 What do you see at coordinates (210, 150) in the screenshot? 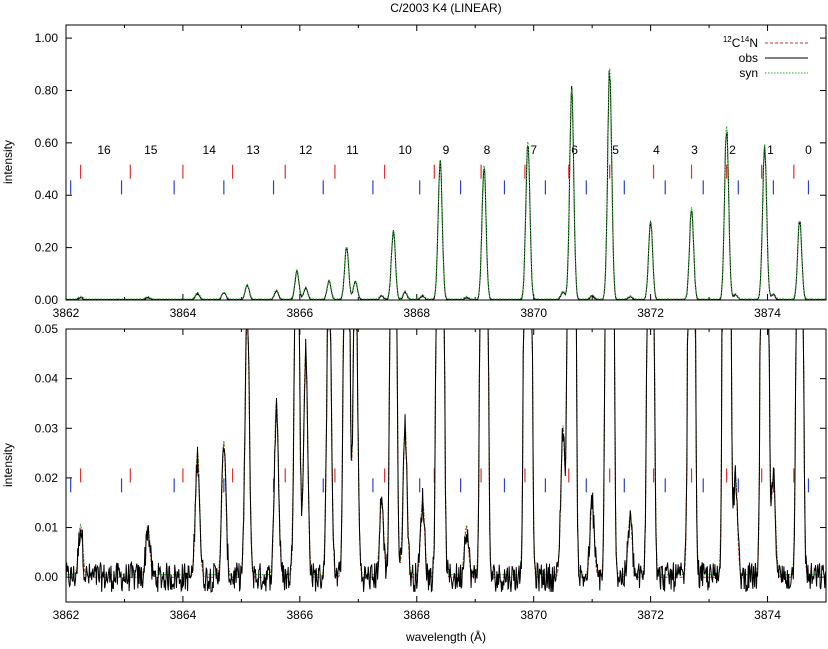
I see `band-label: 14` at bounding box center [210, 150].